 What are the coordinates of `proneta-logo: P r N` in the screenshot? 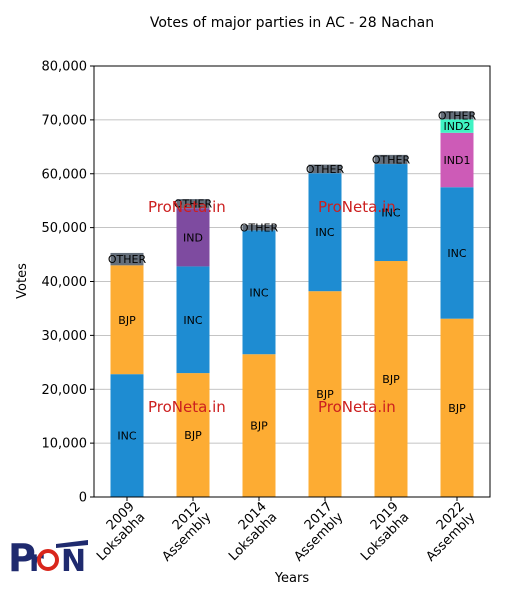 It's located at (48, 558).